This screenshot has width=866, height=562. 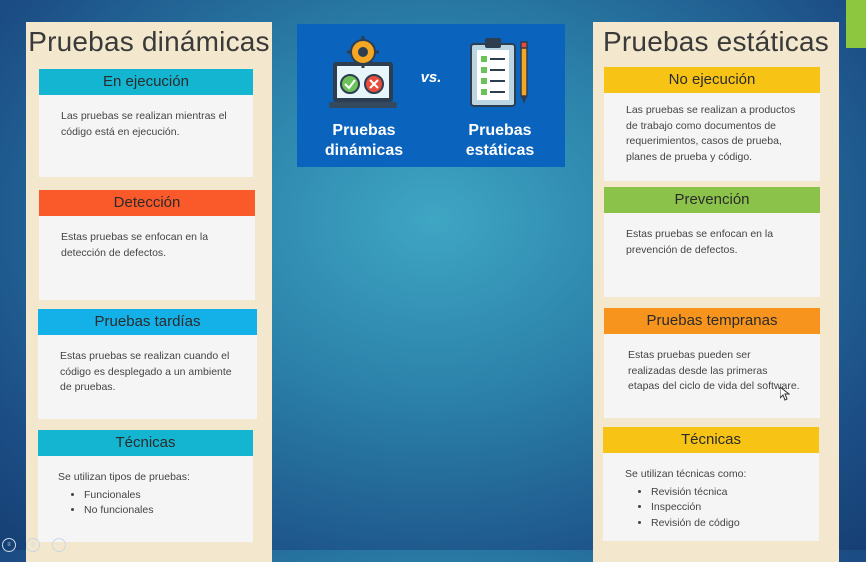 What do you see at coordinates (499, 72) in the screenshot?
I see `clipboard-checklist-icon` at bounding box center [499, 72].